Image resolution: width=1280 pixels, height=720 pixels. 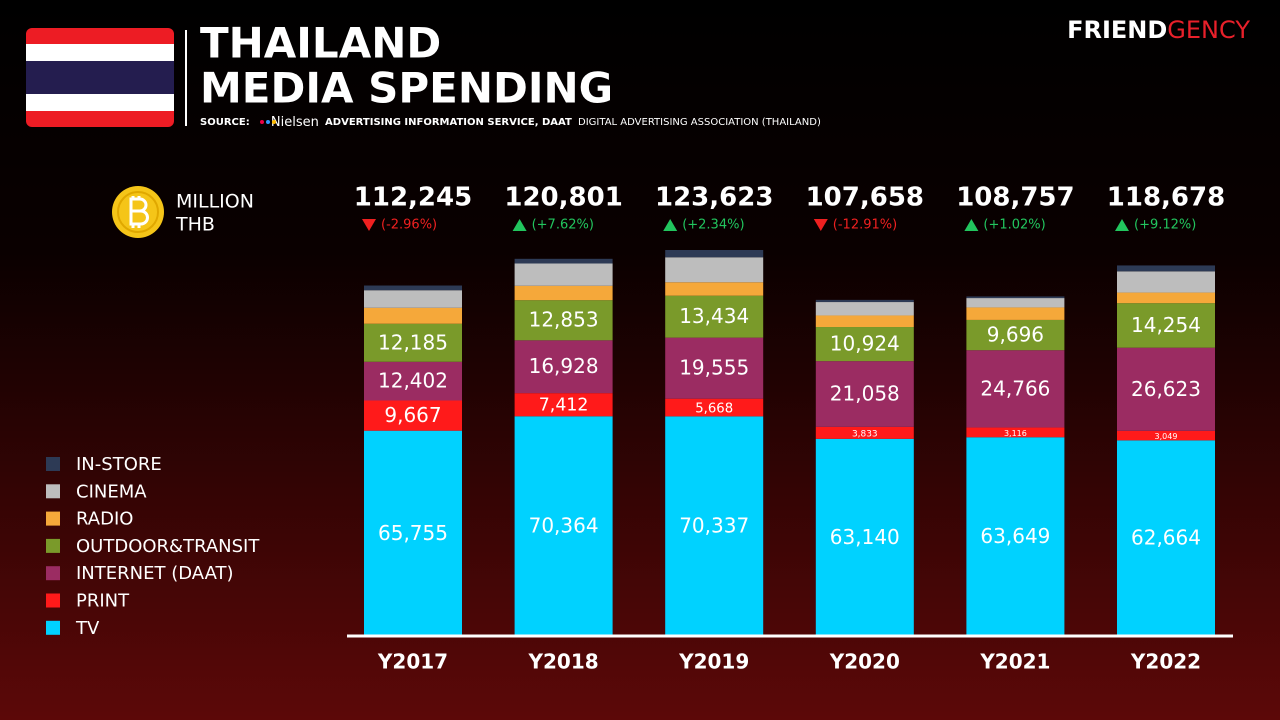 What do you see at coordinates (1158, 30) in the screenshot?
I see `logo: FRIENDGENCY` at bounding box center [1158, 30].